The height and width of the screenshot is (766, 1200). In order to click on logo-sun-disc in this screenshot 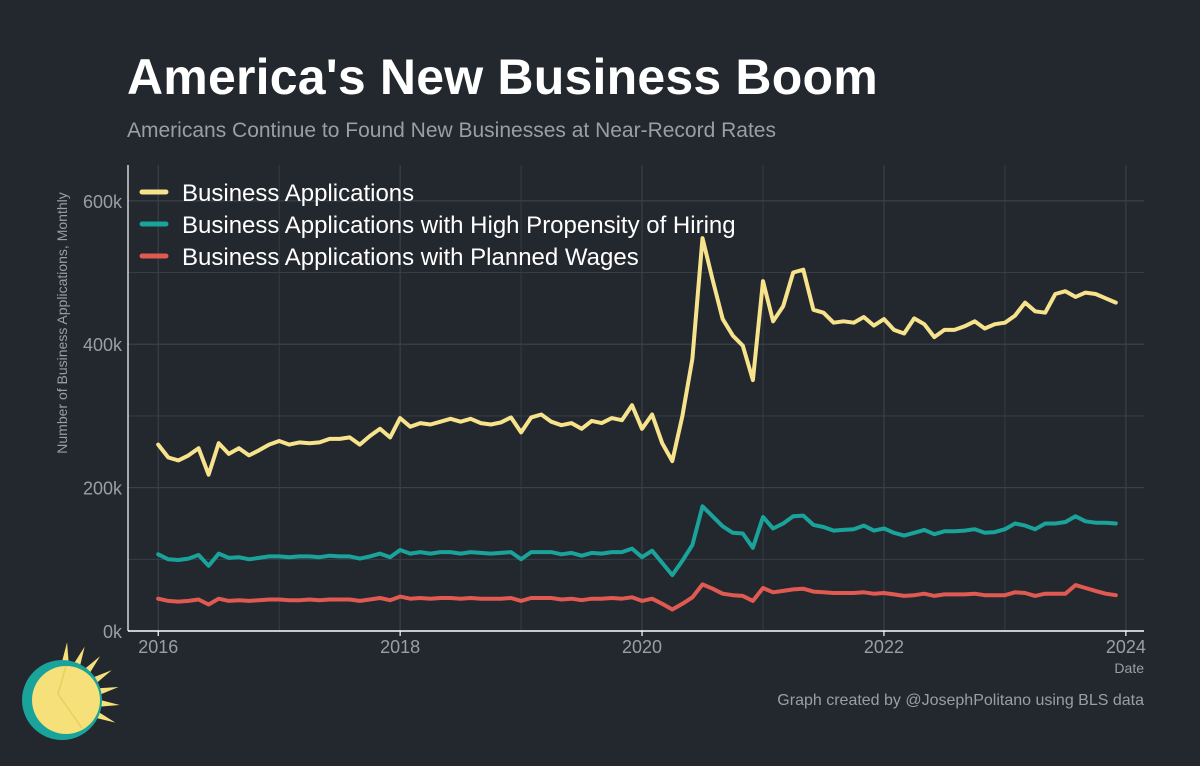, I will do `click(66, 700)`.